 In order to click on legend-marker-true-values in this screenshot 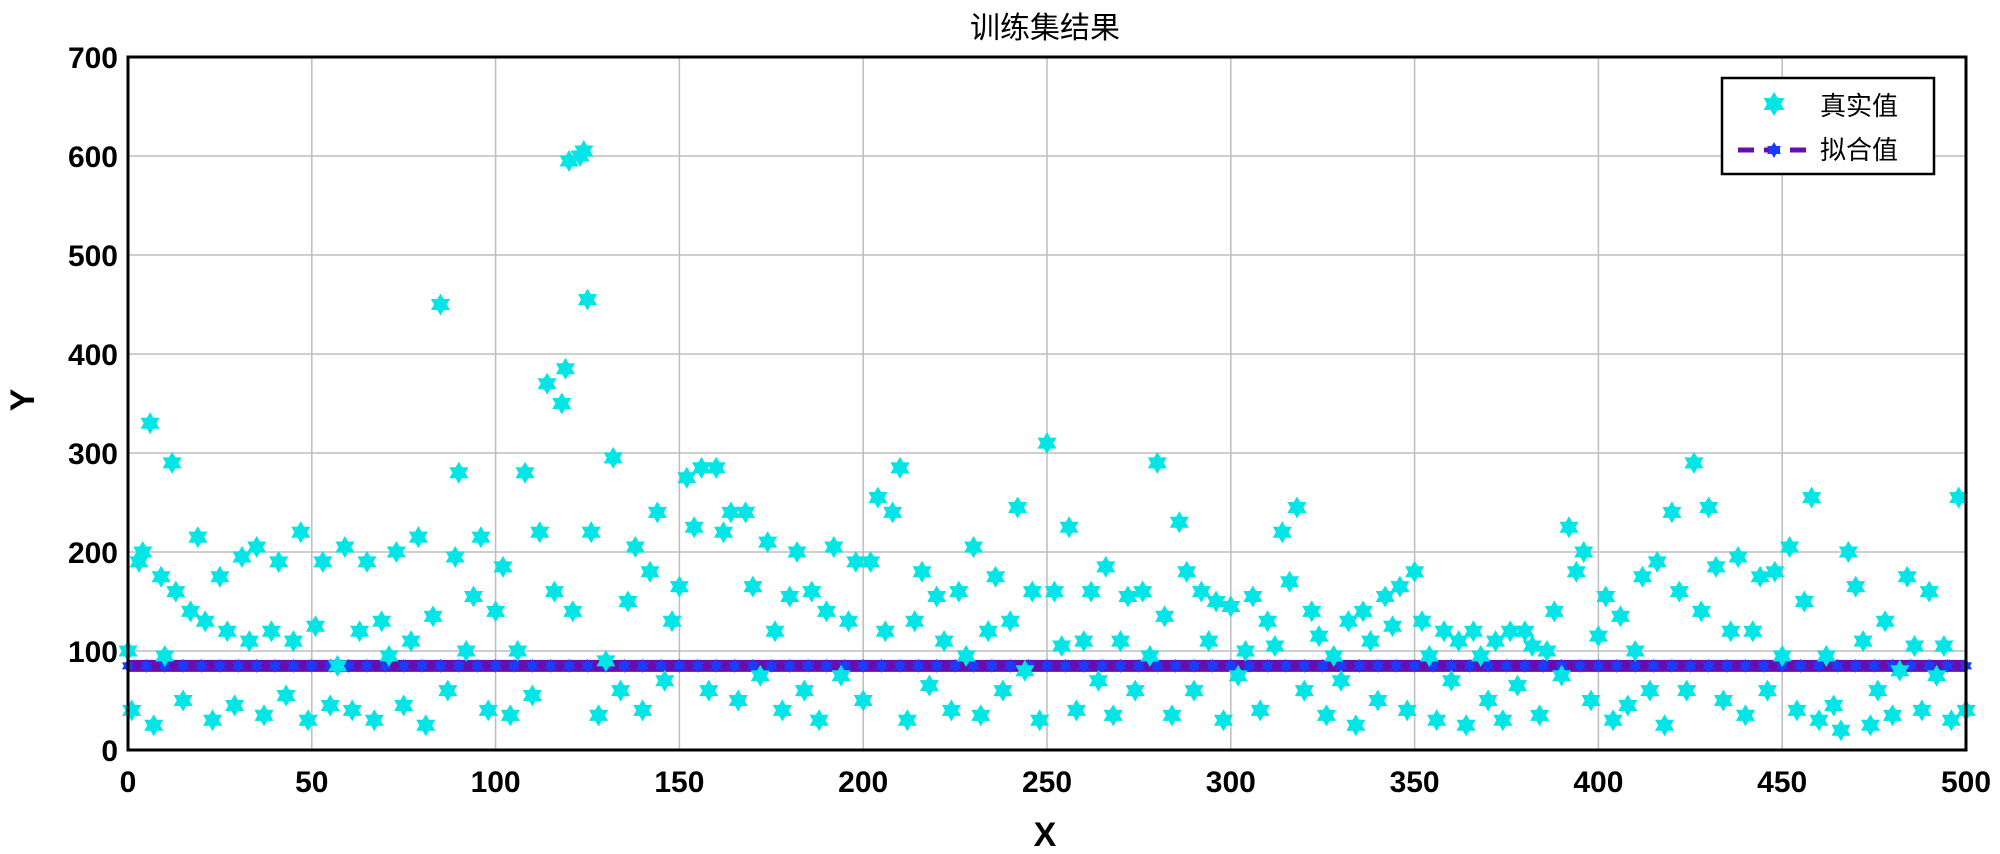, I will do `click(1774, 104)`.